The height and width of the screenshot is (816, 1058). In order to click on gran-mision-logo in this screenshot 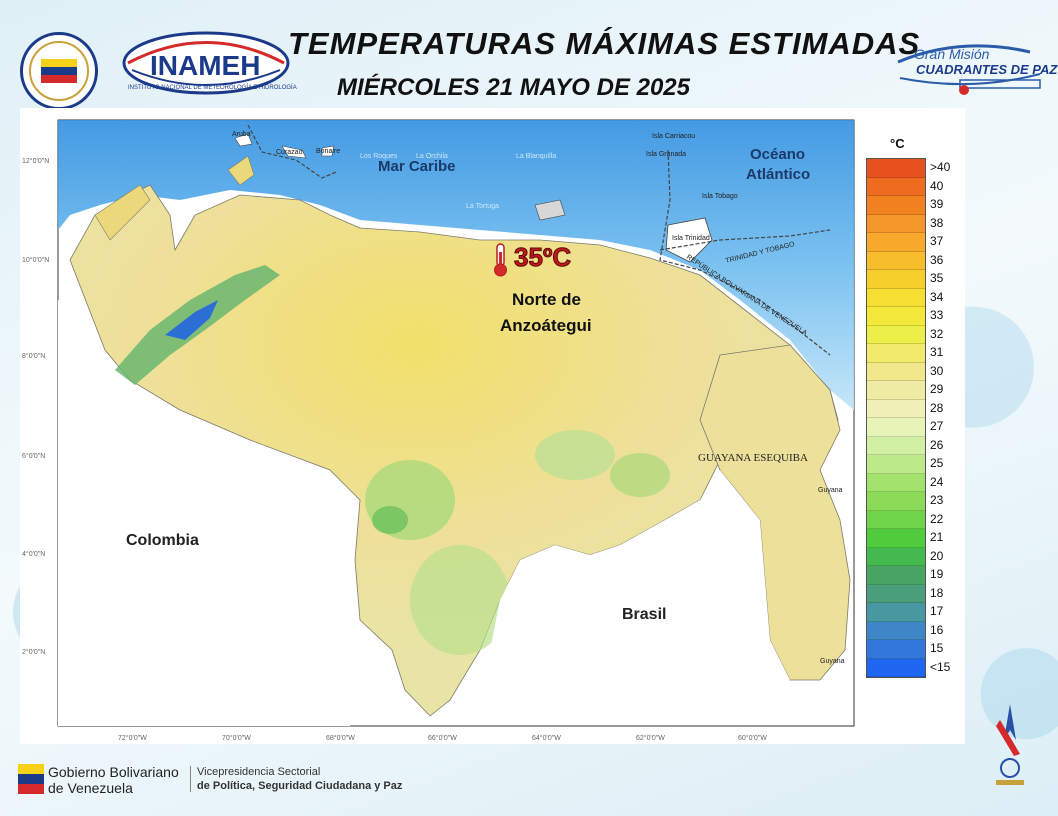, I will do `click(969, 69)`.